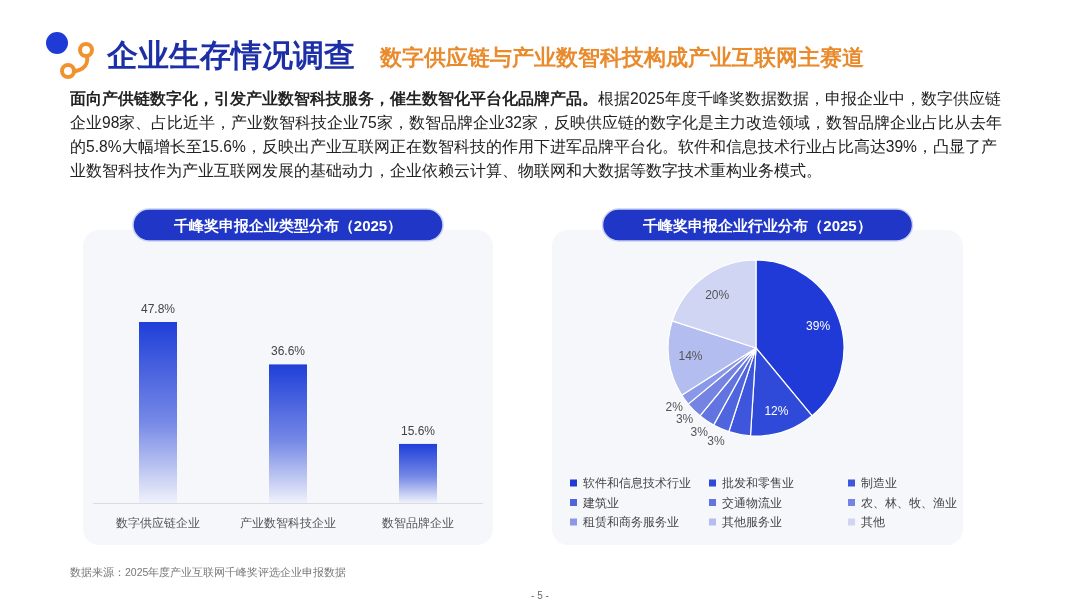  I want to click on legend-label: 批发和零售业, so click(758, 483).